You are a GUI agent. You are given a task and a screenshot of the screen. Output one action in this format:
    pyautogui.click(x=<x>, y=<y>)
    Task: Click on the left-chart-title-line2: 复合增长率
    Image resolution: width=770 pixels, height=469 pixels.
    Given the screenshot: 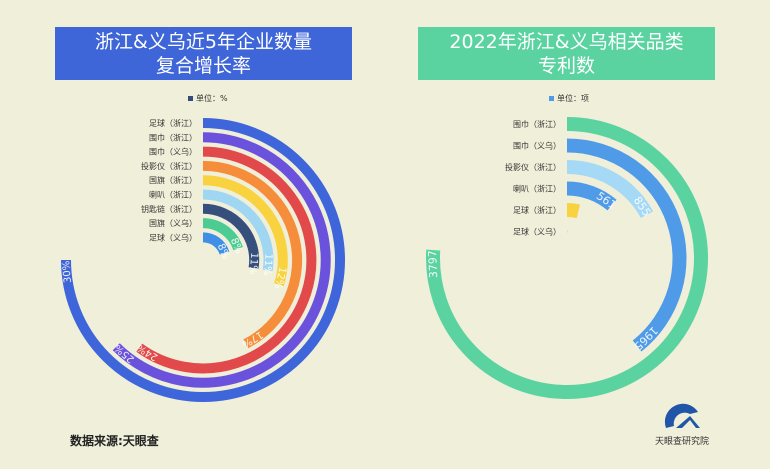 What is the action you would take?
    pyautogui.click(x=203, y=66)
    